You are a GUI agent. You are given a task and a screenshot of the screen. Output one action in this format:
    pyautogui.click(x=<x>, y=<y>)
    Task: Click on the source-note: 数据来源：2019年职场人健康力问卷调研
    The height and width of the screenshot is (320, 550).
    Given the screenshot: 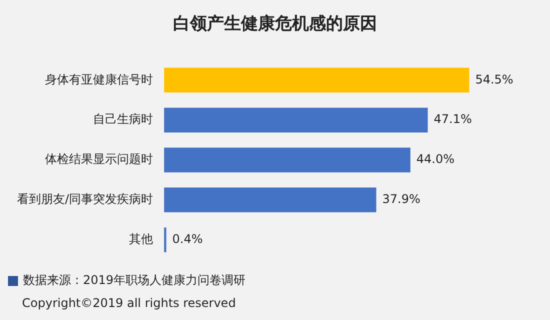 What is the action you would take?
    pyautogui.click(x=134, y=280)
    